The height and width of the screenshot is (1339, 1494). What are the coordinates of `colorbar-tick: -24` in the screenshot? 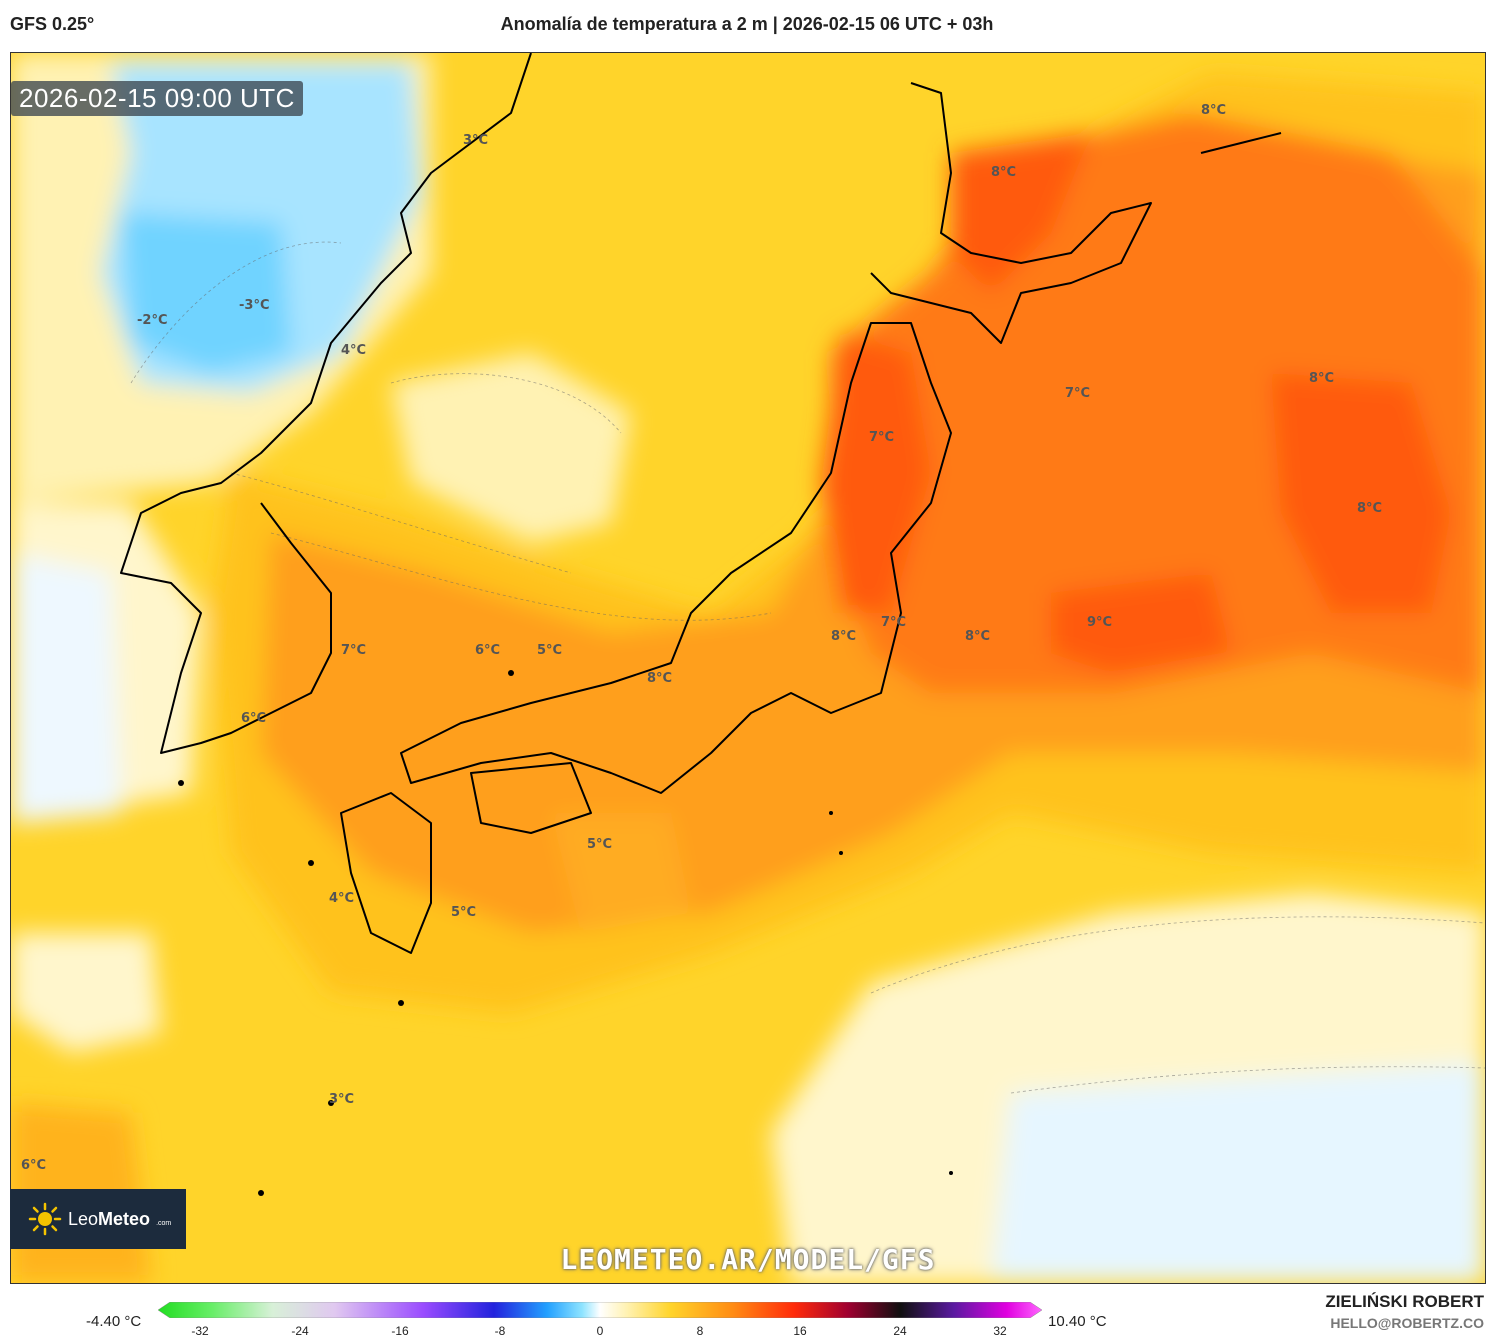 It's located at (300, 1331).